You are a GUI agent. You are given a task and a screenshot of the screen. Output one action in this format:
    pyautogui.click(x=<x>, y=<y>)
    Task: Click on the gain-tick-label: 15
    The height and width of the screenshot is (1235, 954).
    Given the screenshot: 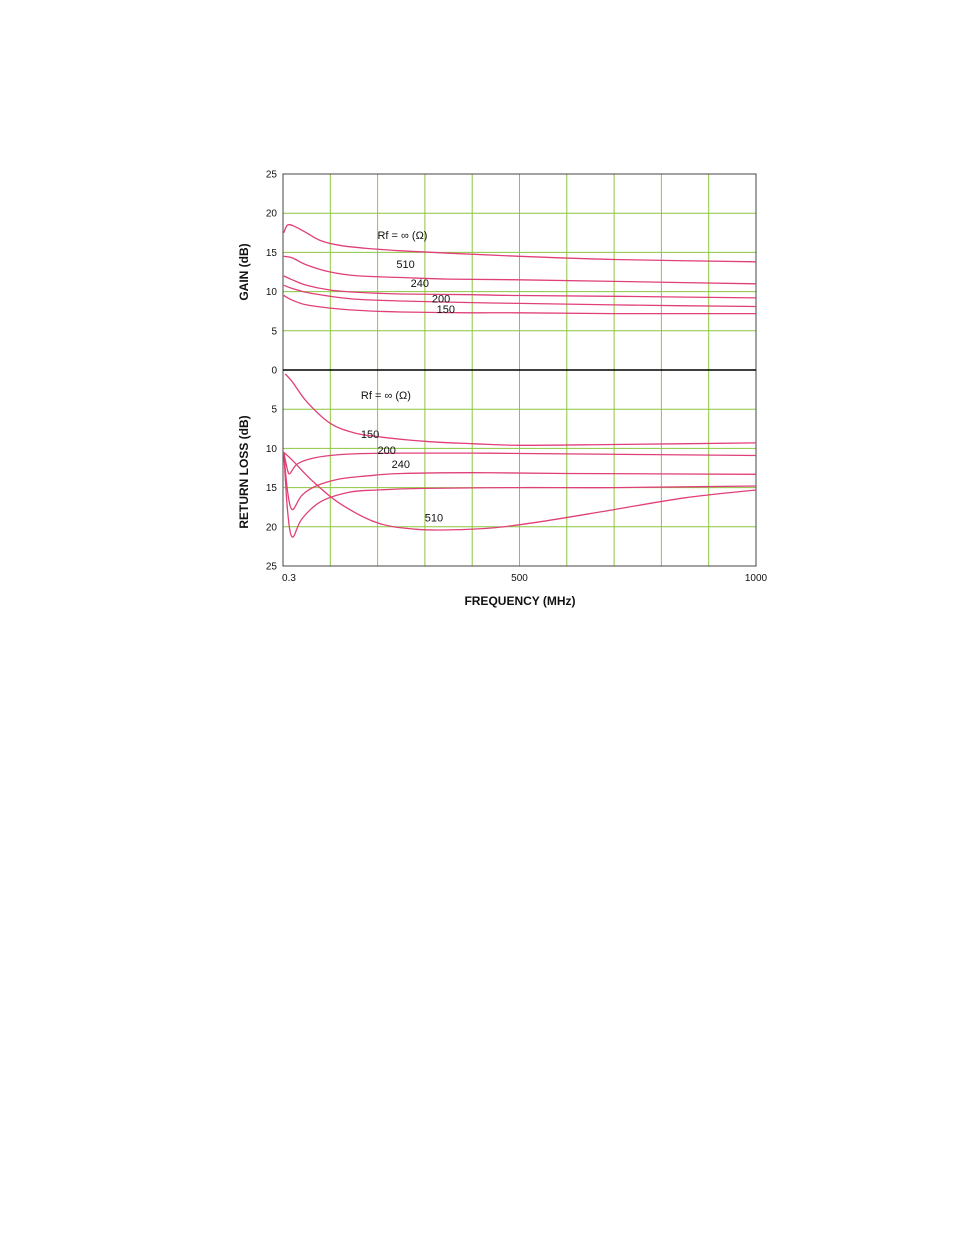 What is the action you would take?
    pyautogui.click(x=272, y=253)
    